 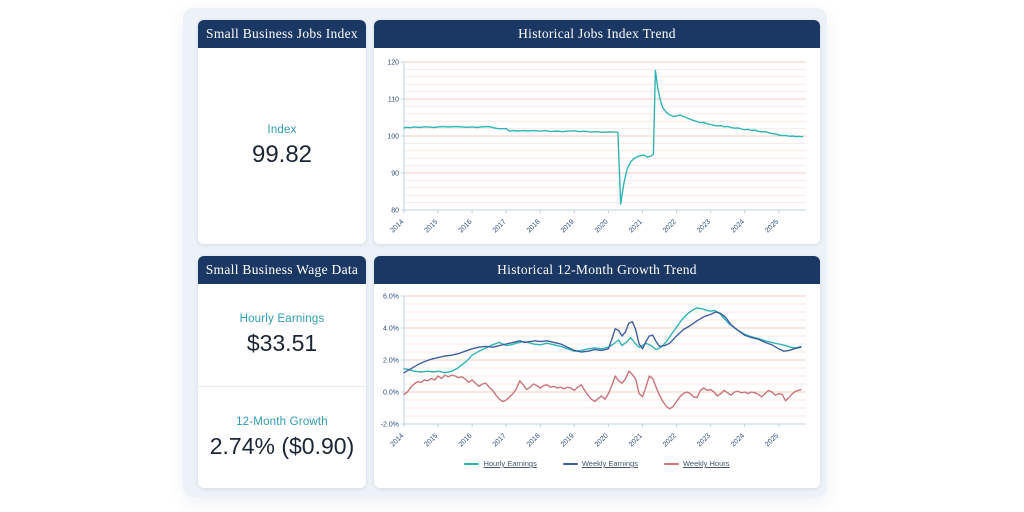 I want to click on twelve-month-growth-stat: 12-Month Growth 2.74% ($0.90), so click(x=282, y=437).